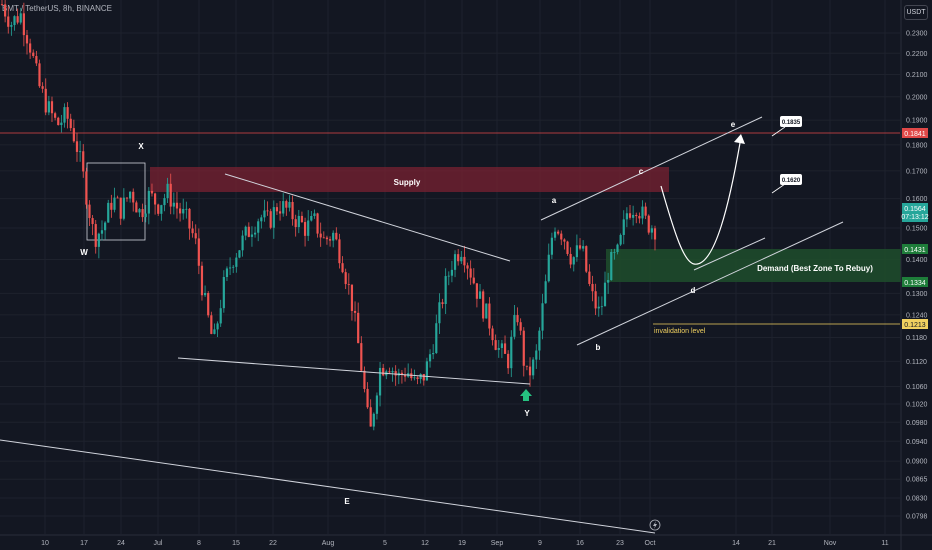  I want to click on demand-top-price-tag: 0.1431, so click(915, 249).